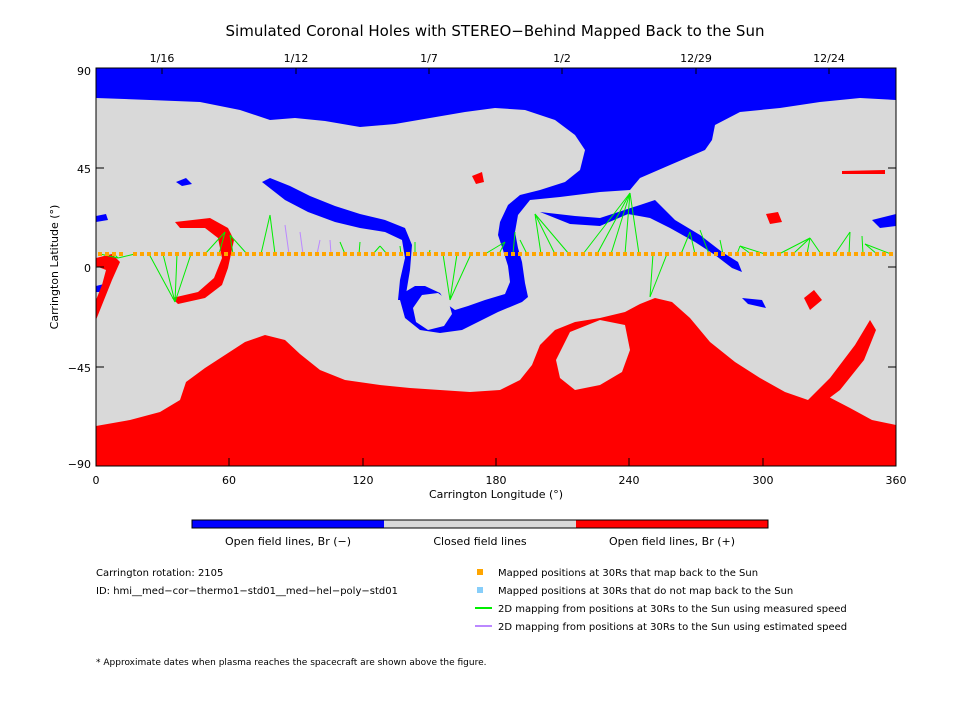 The width and height of the screenshot is (960, 720). What do you see at coordinates (229, 480) in the screenshot?
I see `x-tick-label: 60` at bounding box center [229, 480].